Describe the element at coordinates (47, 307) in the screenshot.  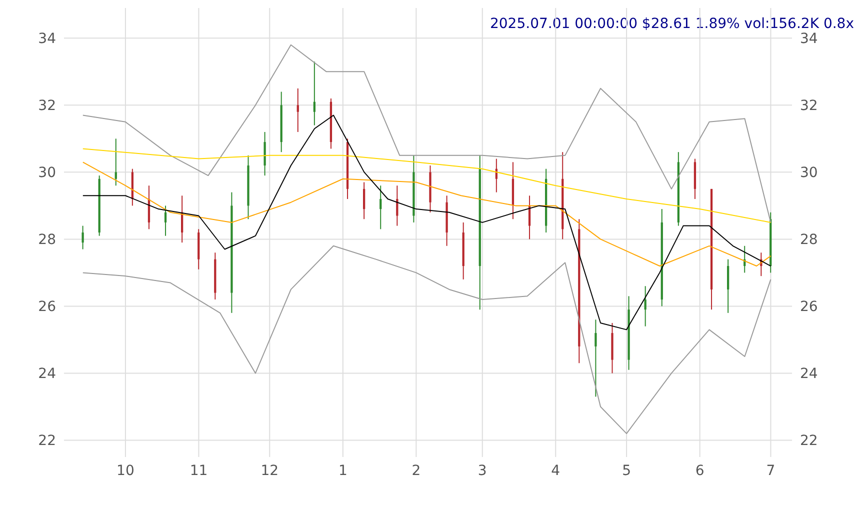
I see `y-tick-label: 26` at that location.